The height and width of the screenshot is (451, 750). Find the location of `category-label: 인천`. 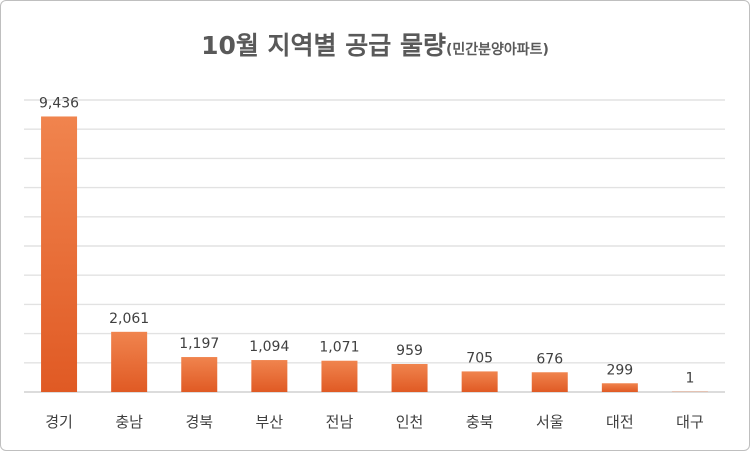

category-label: 인천 is located at coordinates (410, 422).